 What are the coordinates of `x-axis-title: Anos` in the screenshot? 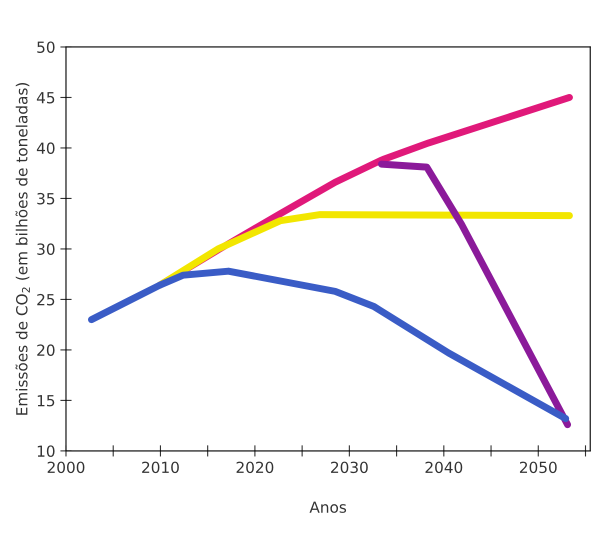 It's located at (328, 507).